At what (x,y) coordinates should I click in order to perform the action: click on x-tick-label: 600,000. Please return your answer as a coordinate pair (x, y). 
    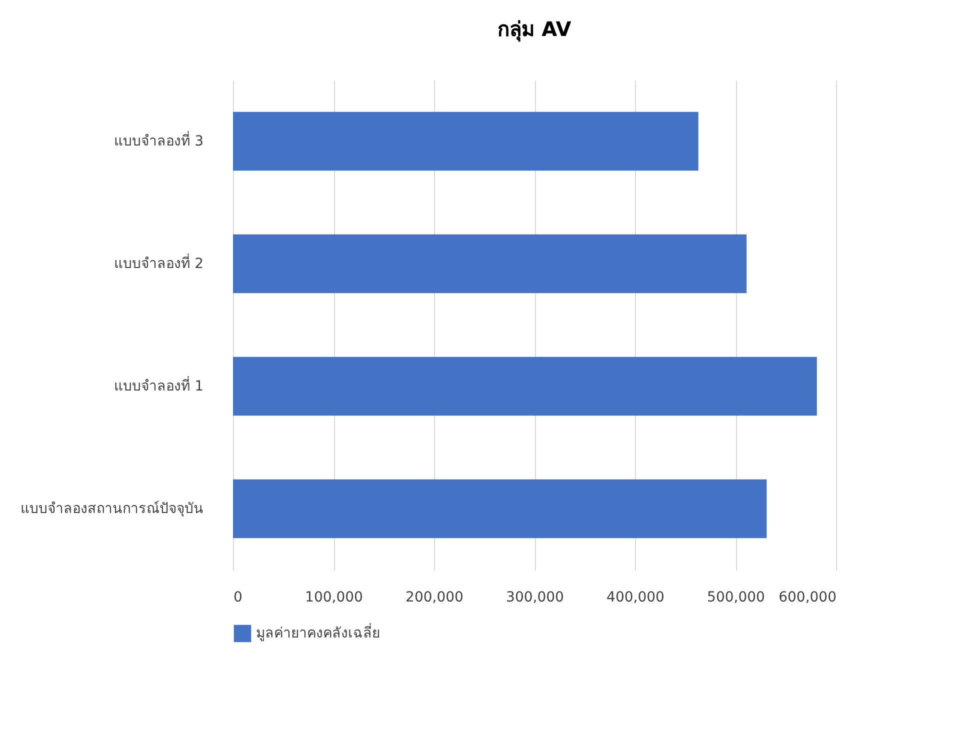
    Looking at the image, I should click on (807, 598).